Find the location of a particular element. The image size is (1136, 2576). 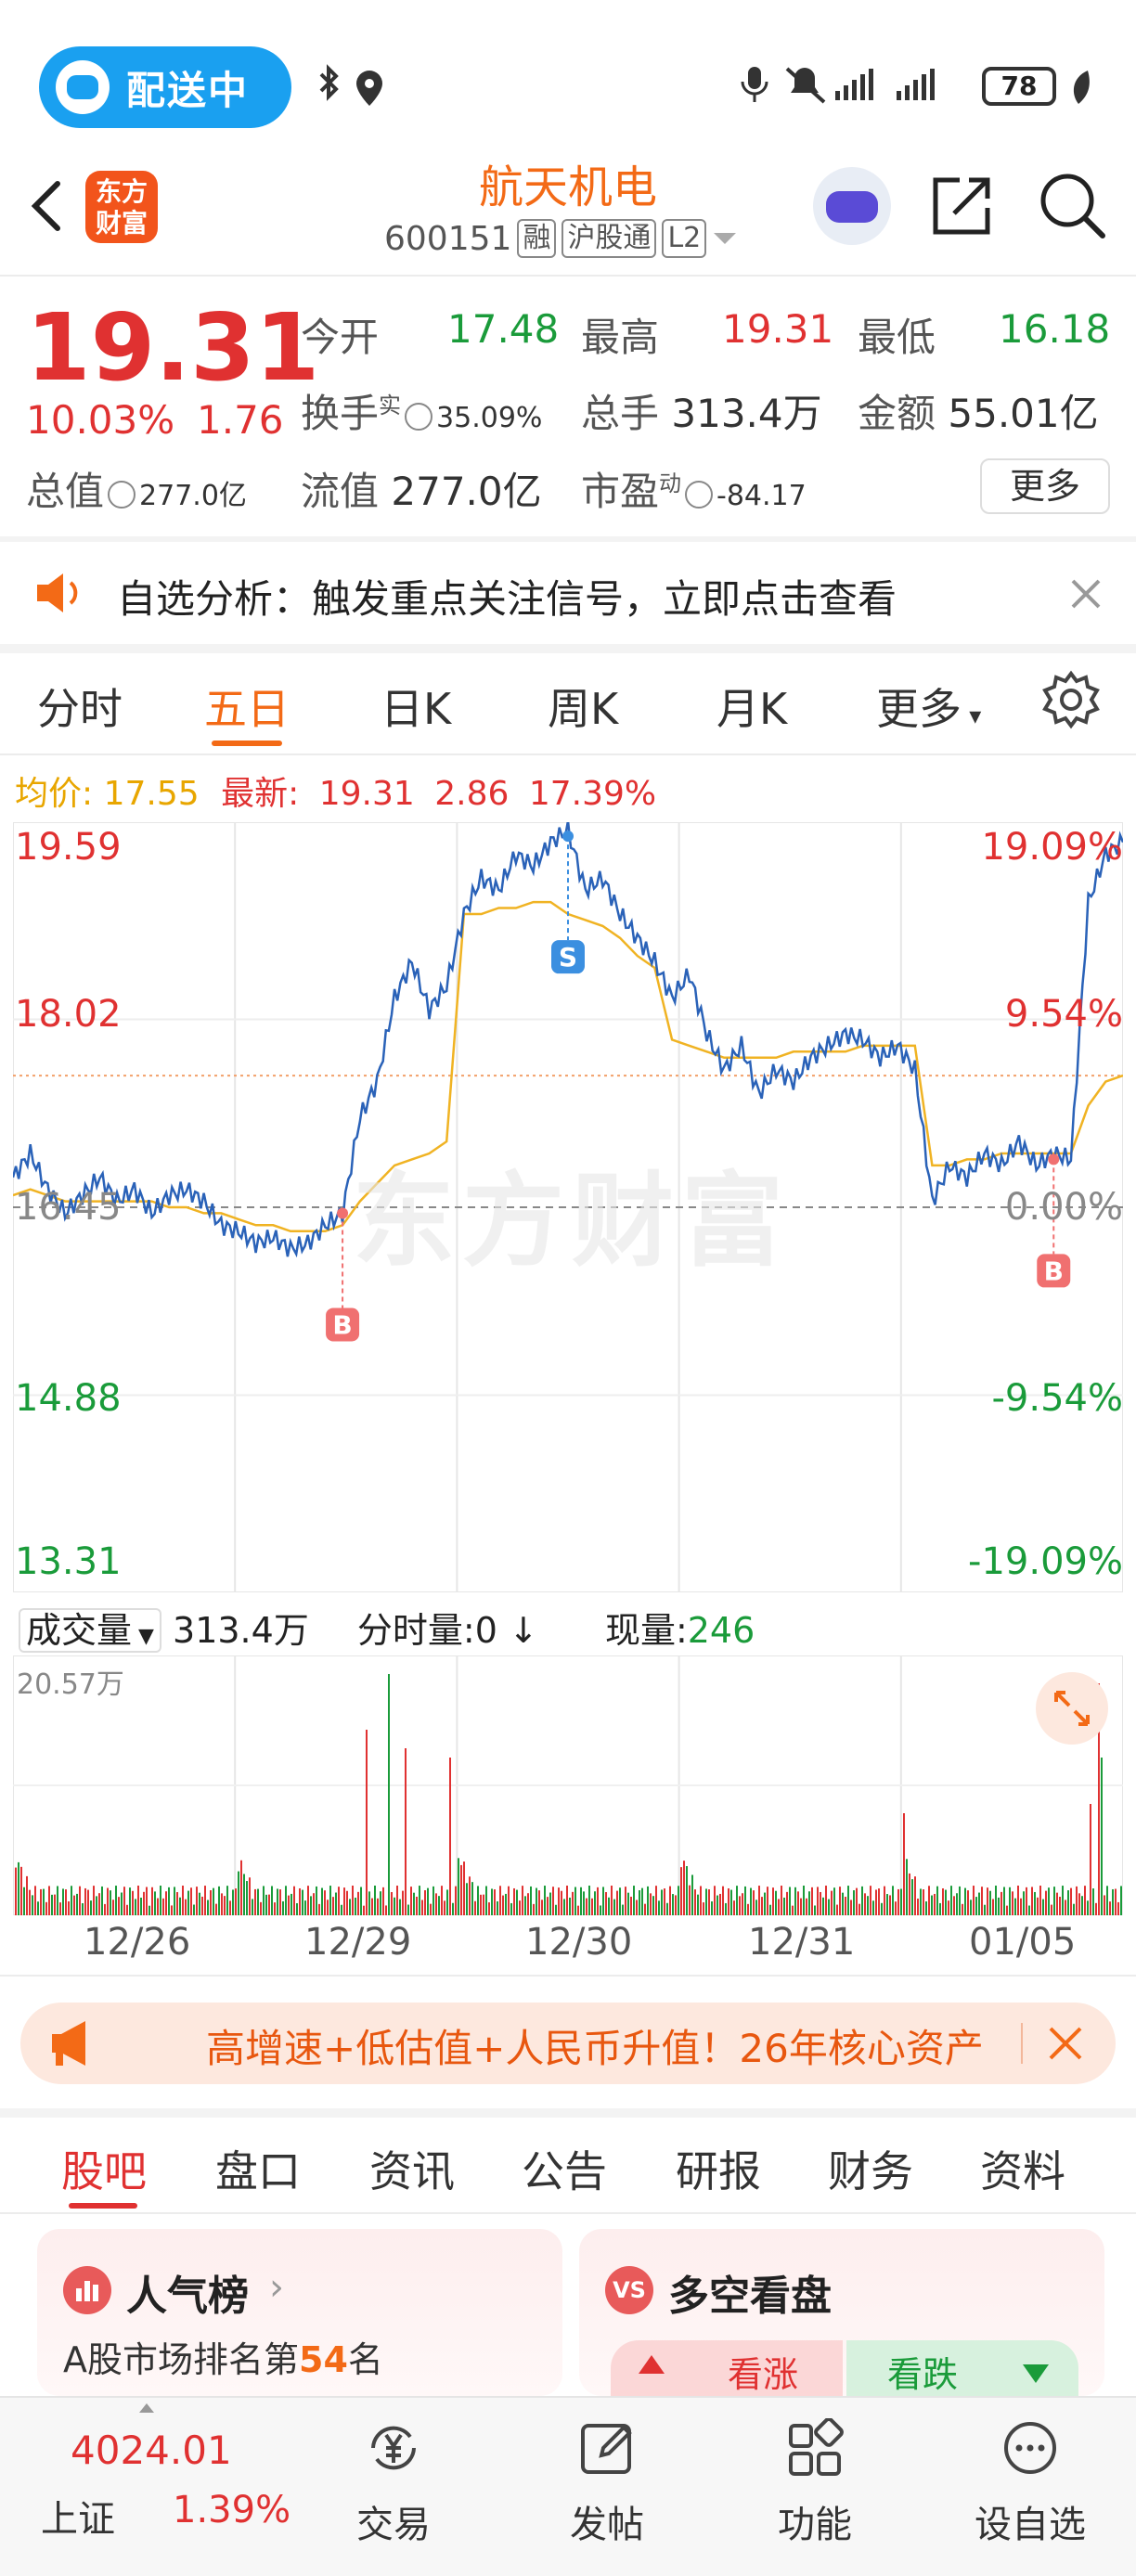

expand-chart-button is located at coordinates (1072, 1708).